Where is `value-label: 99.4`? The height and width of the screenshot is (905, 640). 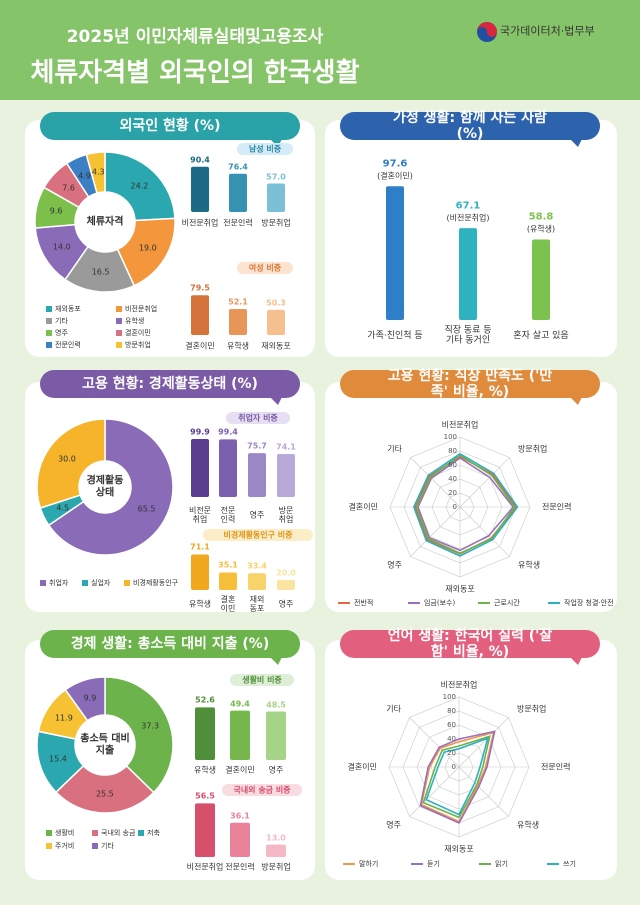
value-label: 99.4 is located at coordinates (228, 432).